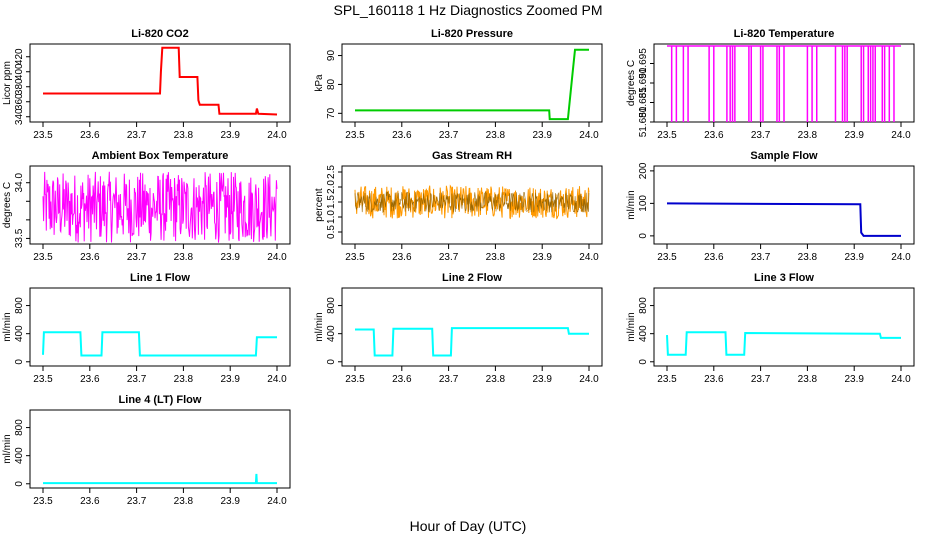 Image resolution: width=936 pixels, height=540 pixels. What do you see at coordinates (331, 84) in the screenshot?
I see `y-tick-label: 80` at bounding box center [331, 84].